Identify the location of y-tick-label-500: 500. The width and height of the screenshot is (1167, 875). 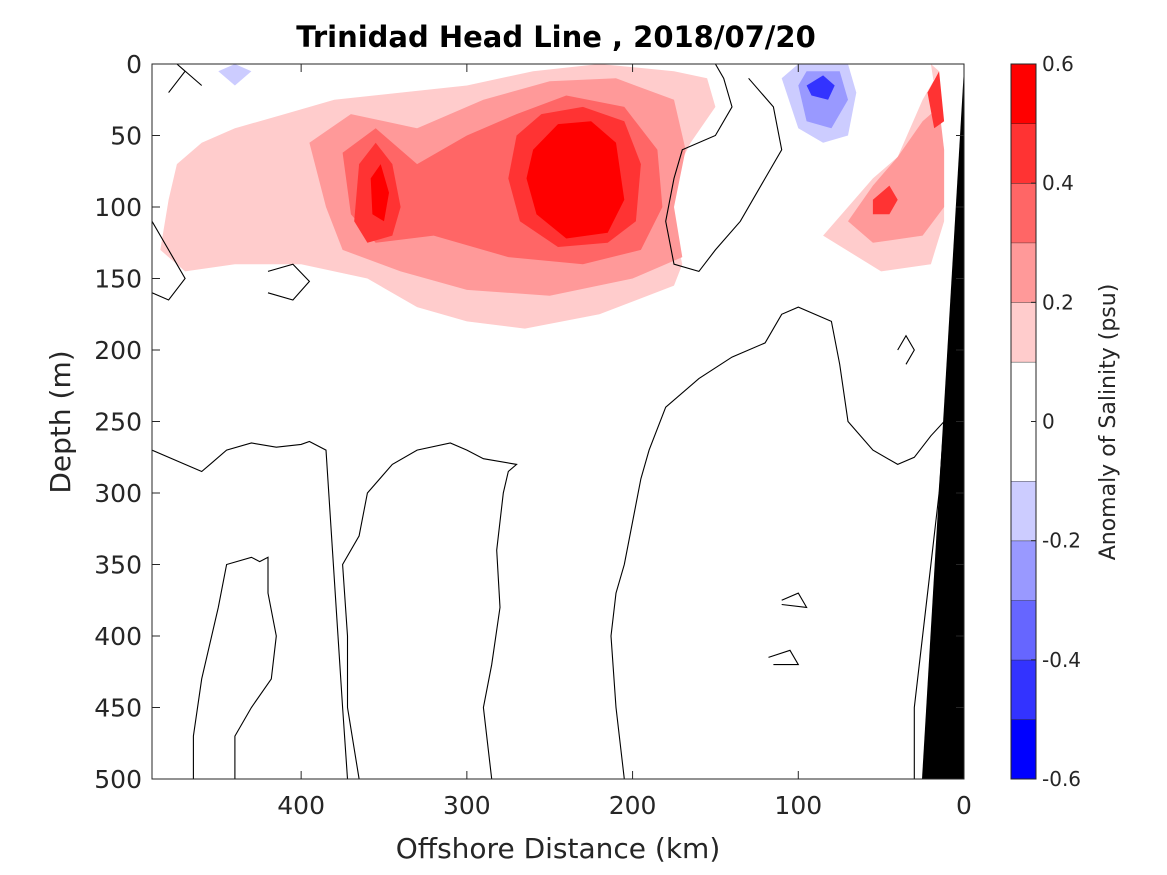
(118, 779).